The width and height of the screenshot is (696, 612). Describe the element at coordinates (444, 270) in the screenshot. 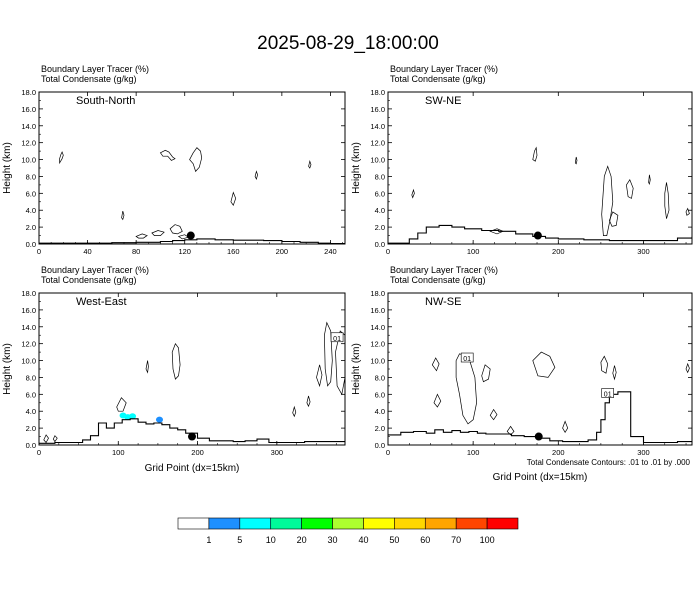

I see `panel-header-tracer: Boundary Layer Tracer (%)` at that location.